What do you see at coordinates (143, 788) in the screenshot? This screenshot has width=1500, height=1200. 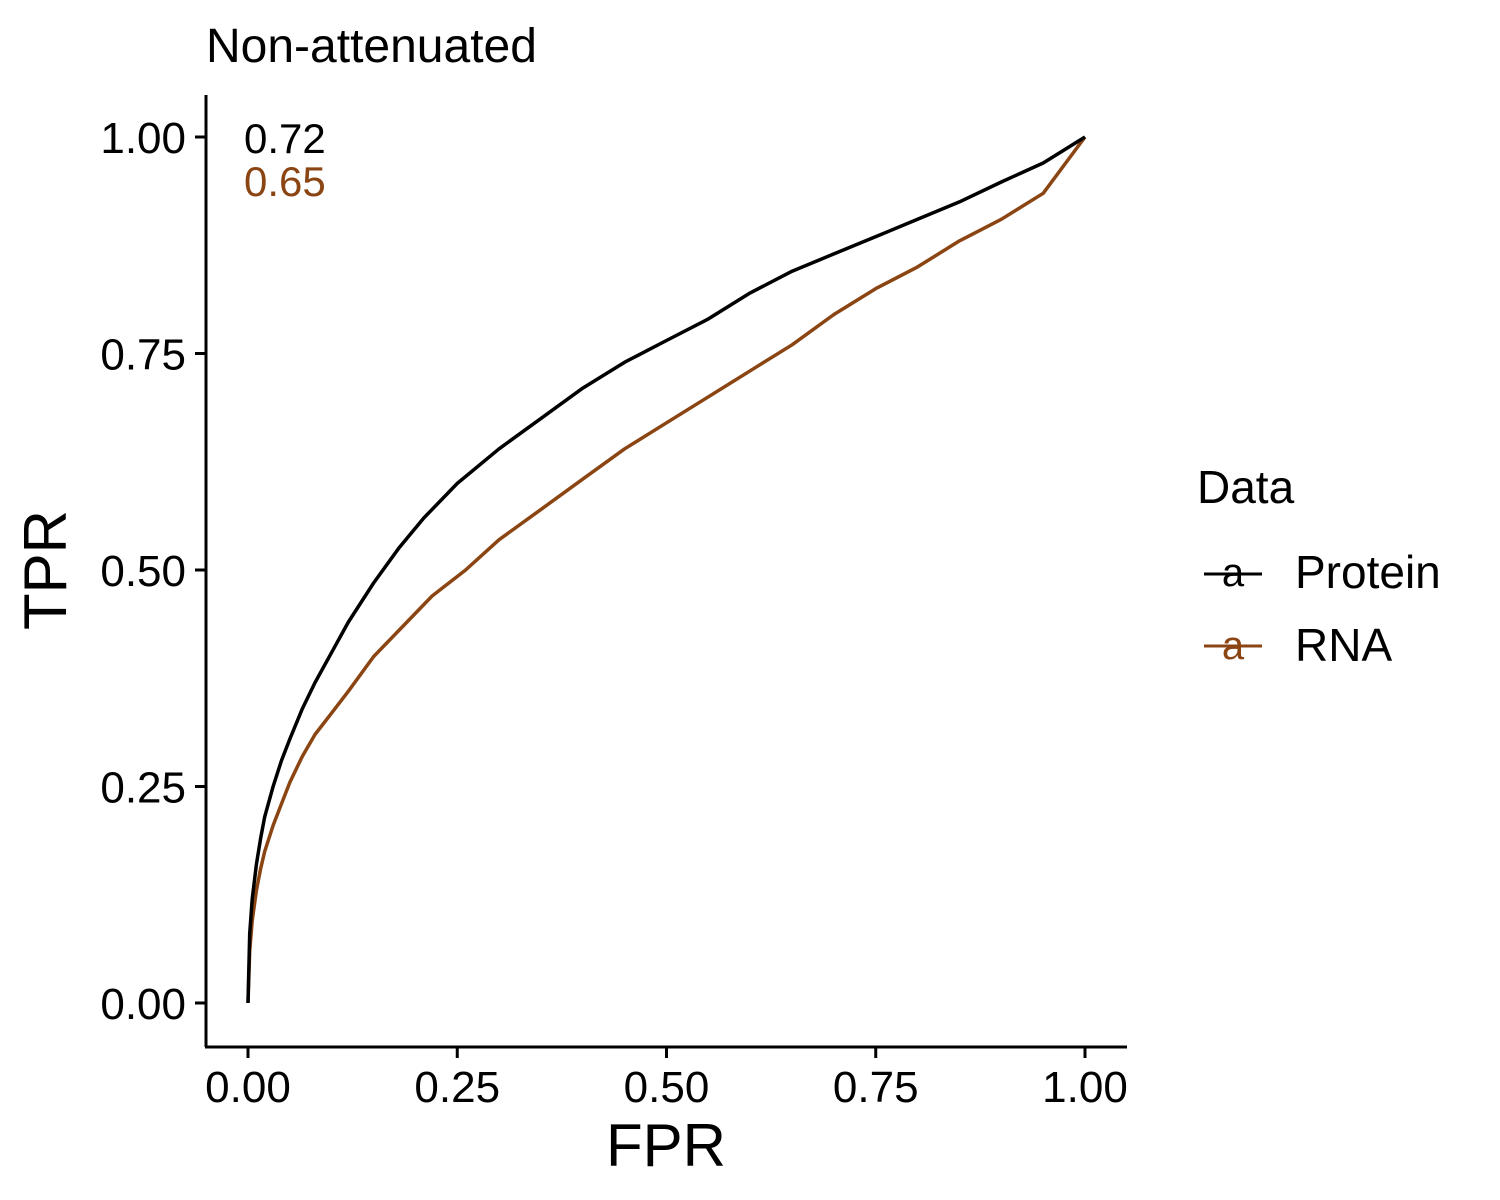 I see `y-tick-label: 0.25` at bounding box center [143, 788].